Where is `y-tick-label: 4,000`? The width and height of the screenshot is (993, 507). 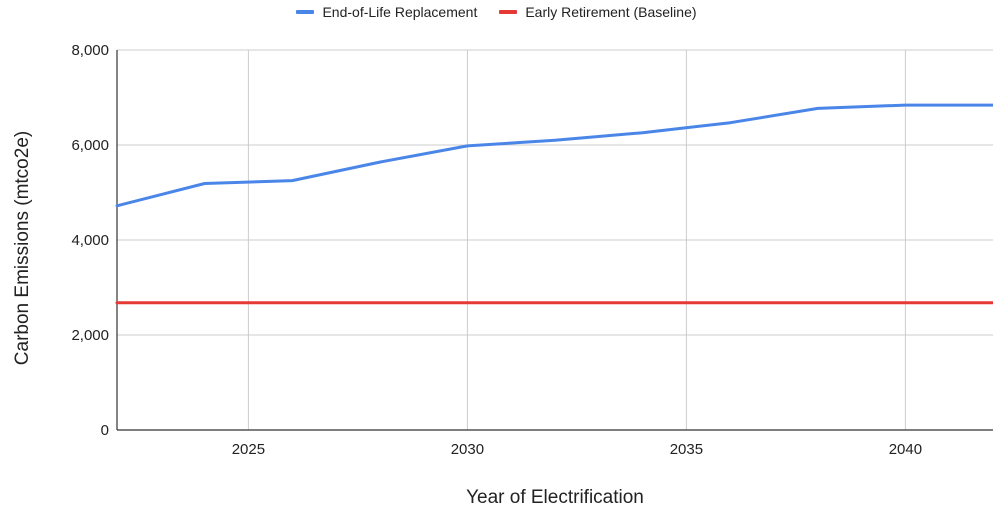
y-tick-label: 4,000 is located at coordinates (90, 240).